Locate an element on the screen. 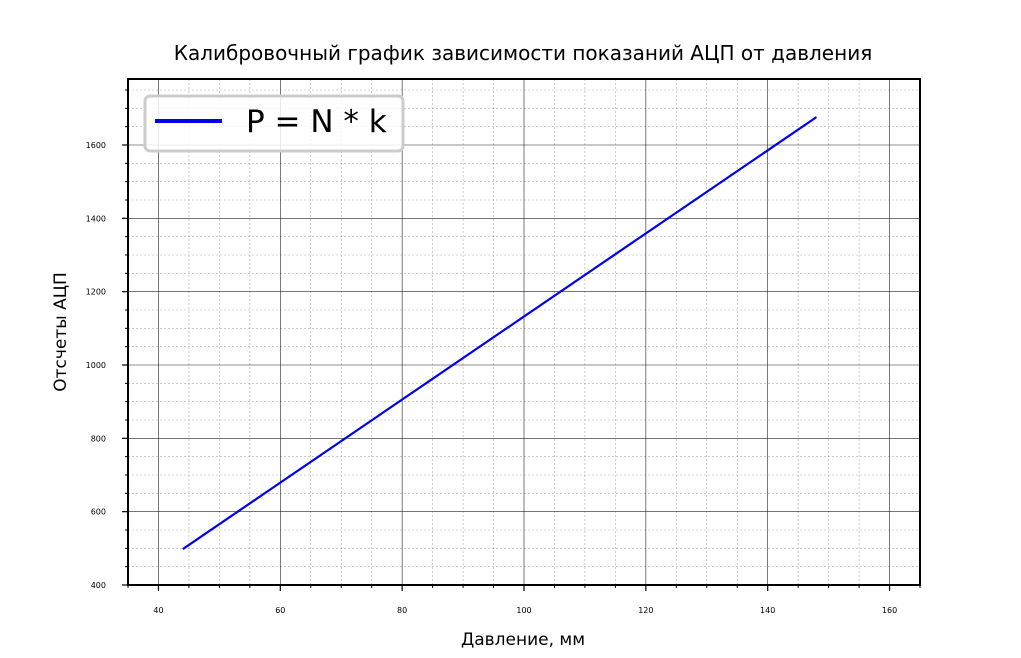 The height and width of the screenshot is (658, 1021). x-axis-label: Давление, мм is located at coordinates (523, 640).